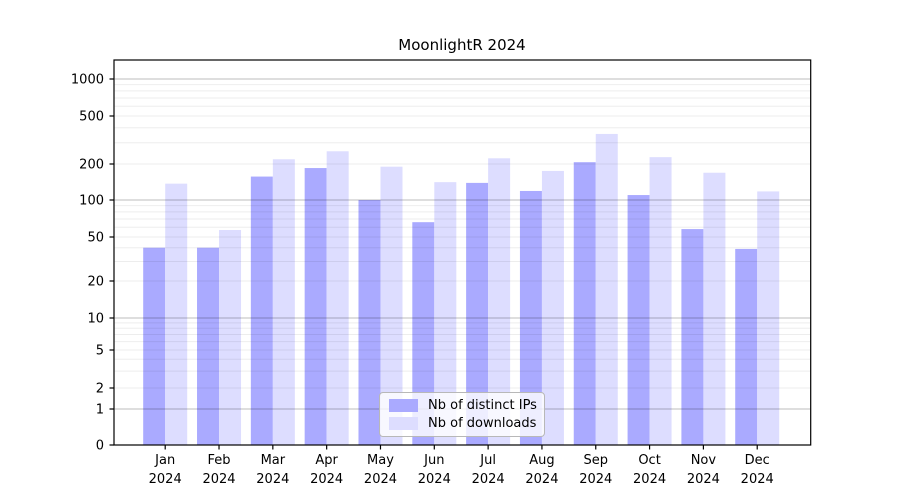  What do you see at coordinates (219, 460) in the screenshot?
I see `x-tick-label-month: Feb` at bounding box center [219, 460].